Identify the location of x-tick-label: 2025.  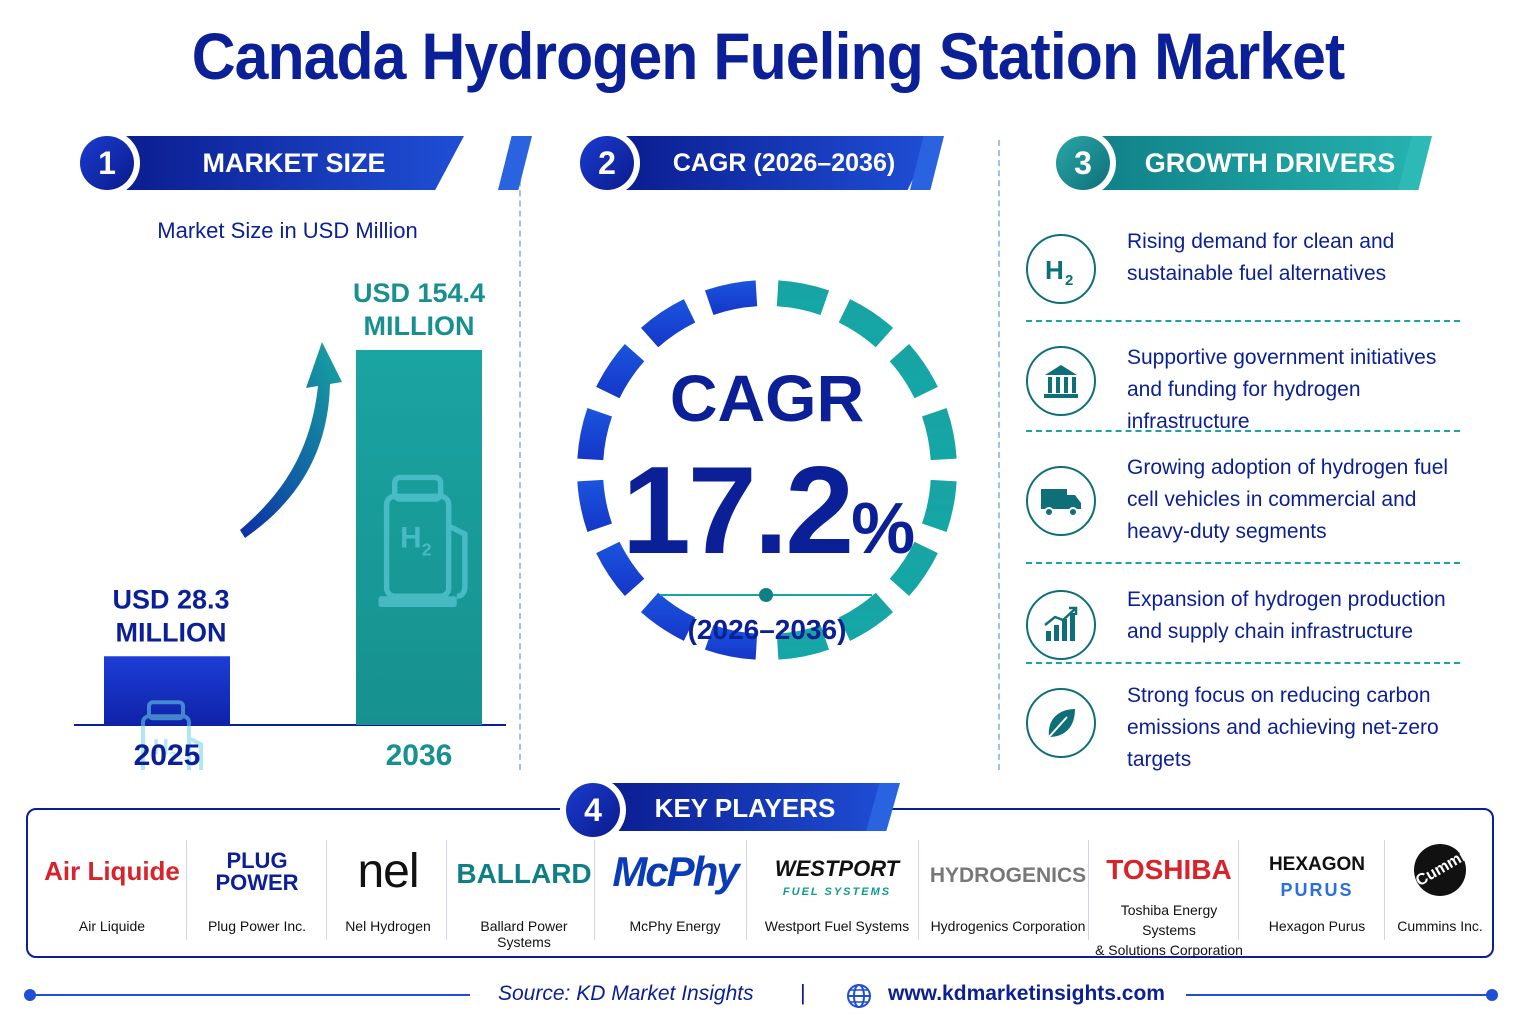
(167, 754).